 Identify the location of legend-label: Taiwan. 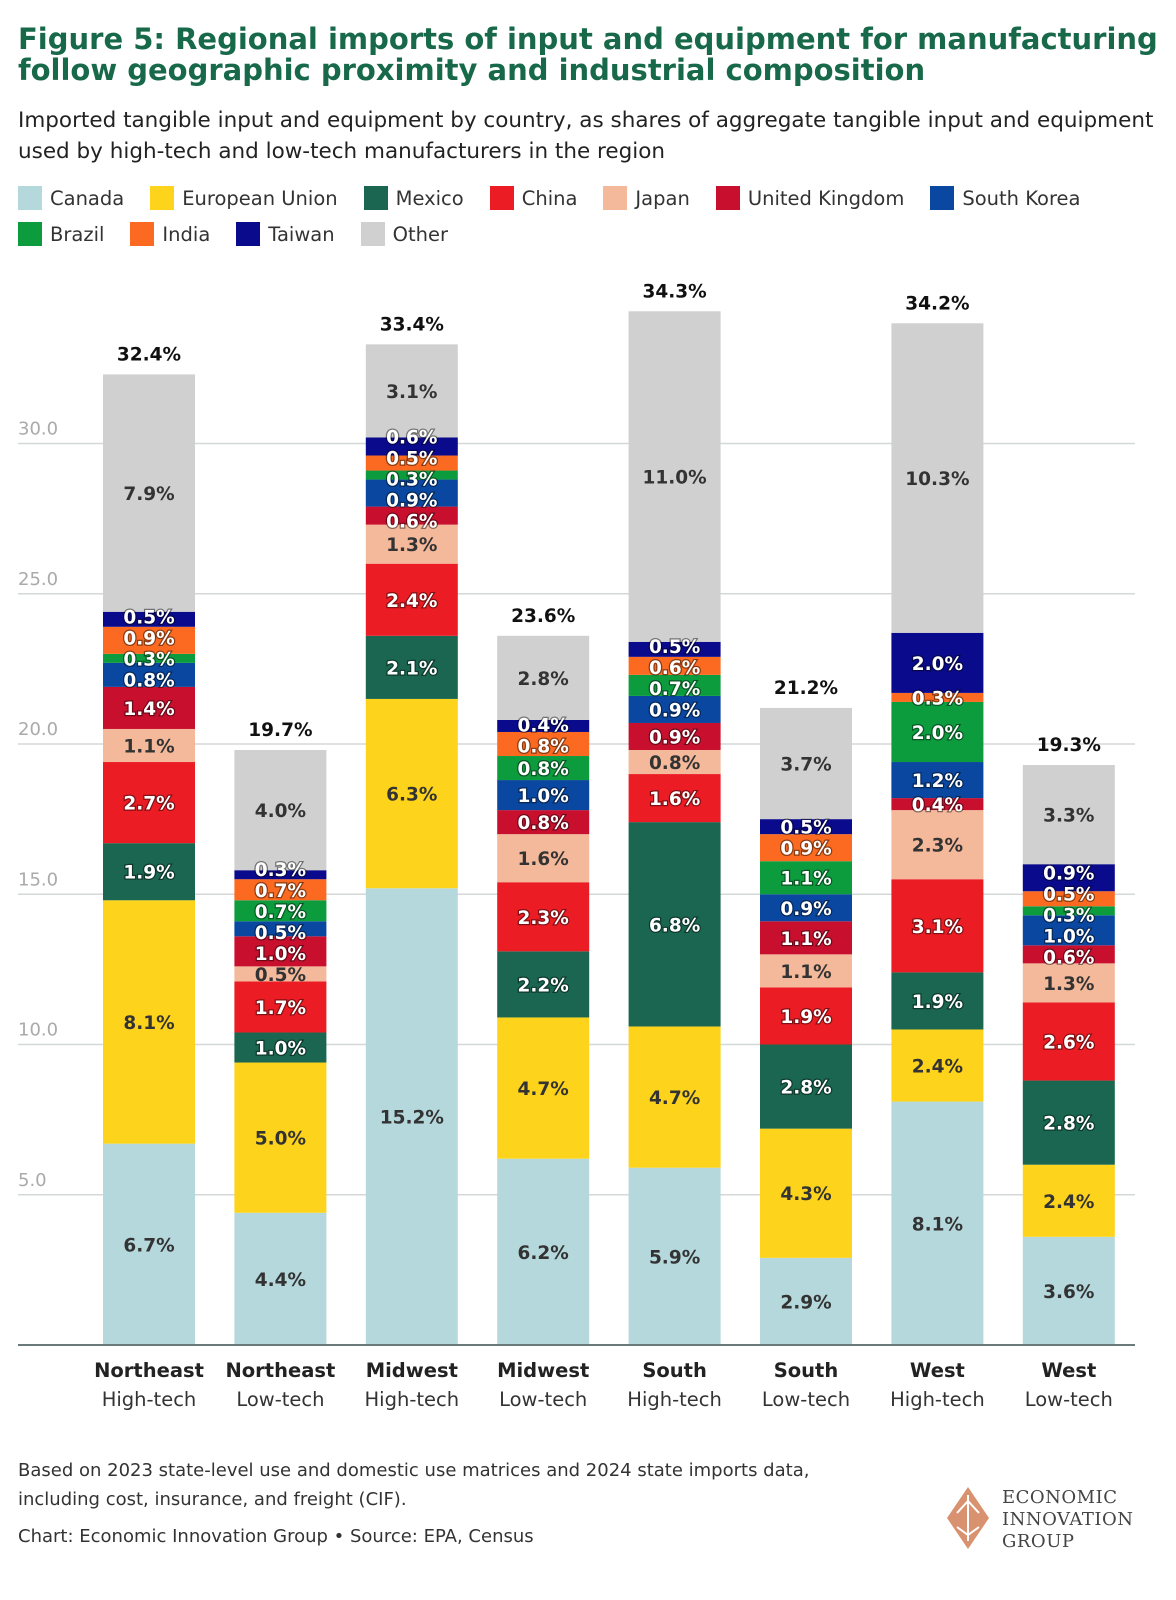
(301, 234).